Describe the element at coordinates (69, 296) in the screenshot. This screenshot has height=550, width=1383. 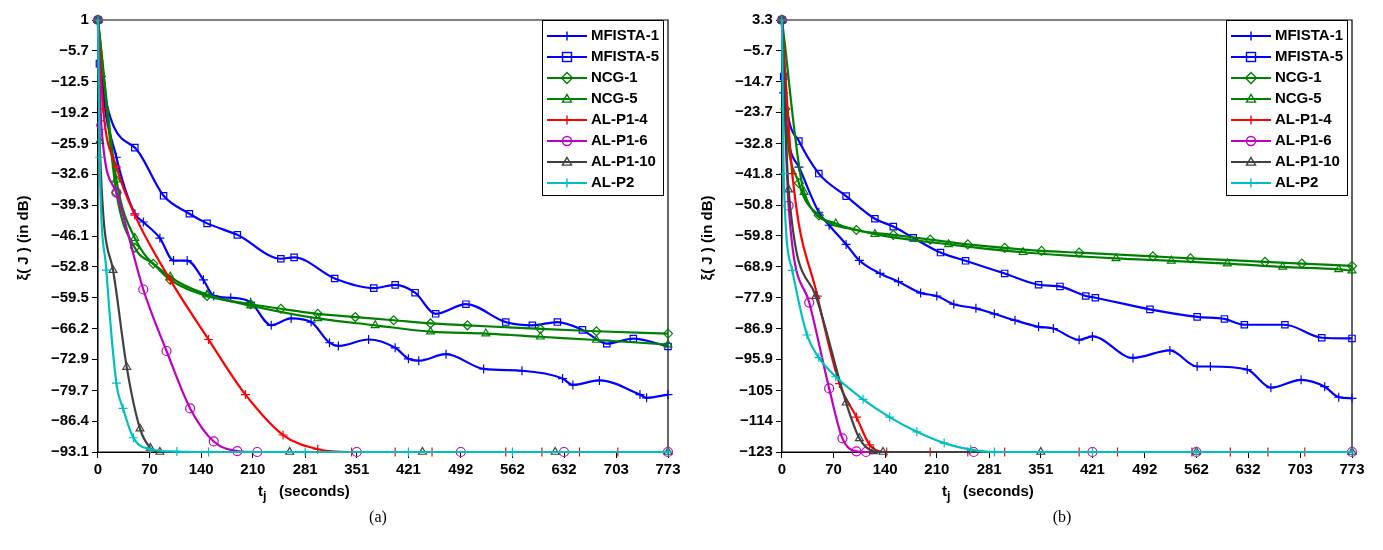
I see `y-tick-label: −59.5` at that location.